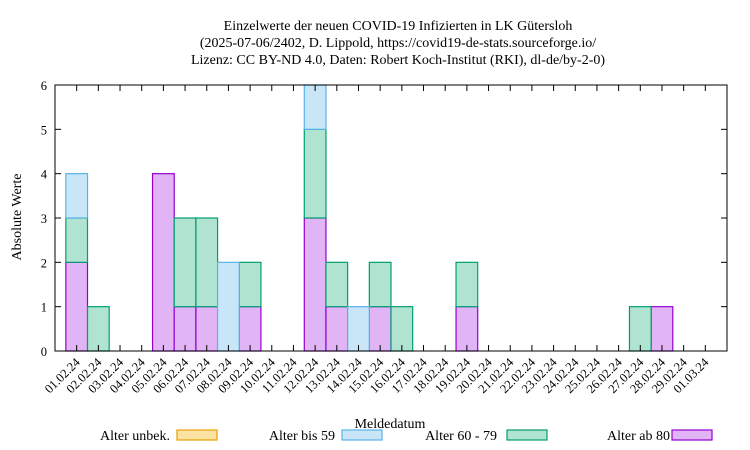 The width and height of the screenshot is (750, 450). I want to click on bar-alter-60-79-27.02.24, so click(640, 329).